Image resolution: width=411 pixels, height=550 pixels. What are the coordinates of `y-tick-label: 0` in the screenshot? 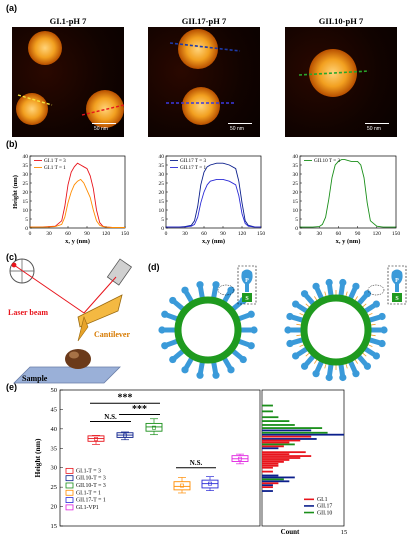 It's located at (26, 229).